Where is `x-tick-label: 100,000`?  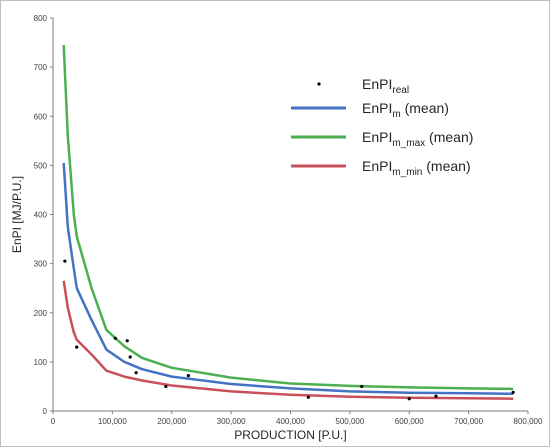
x-tick-label: 100,000 is located at coordinates (112, 421).